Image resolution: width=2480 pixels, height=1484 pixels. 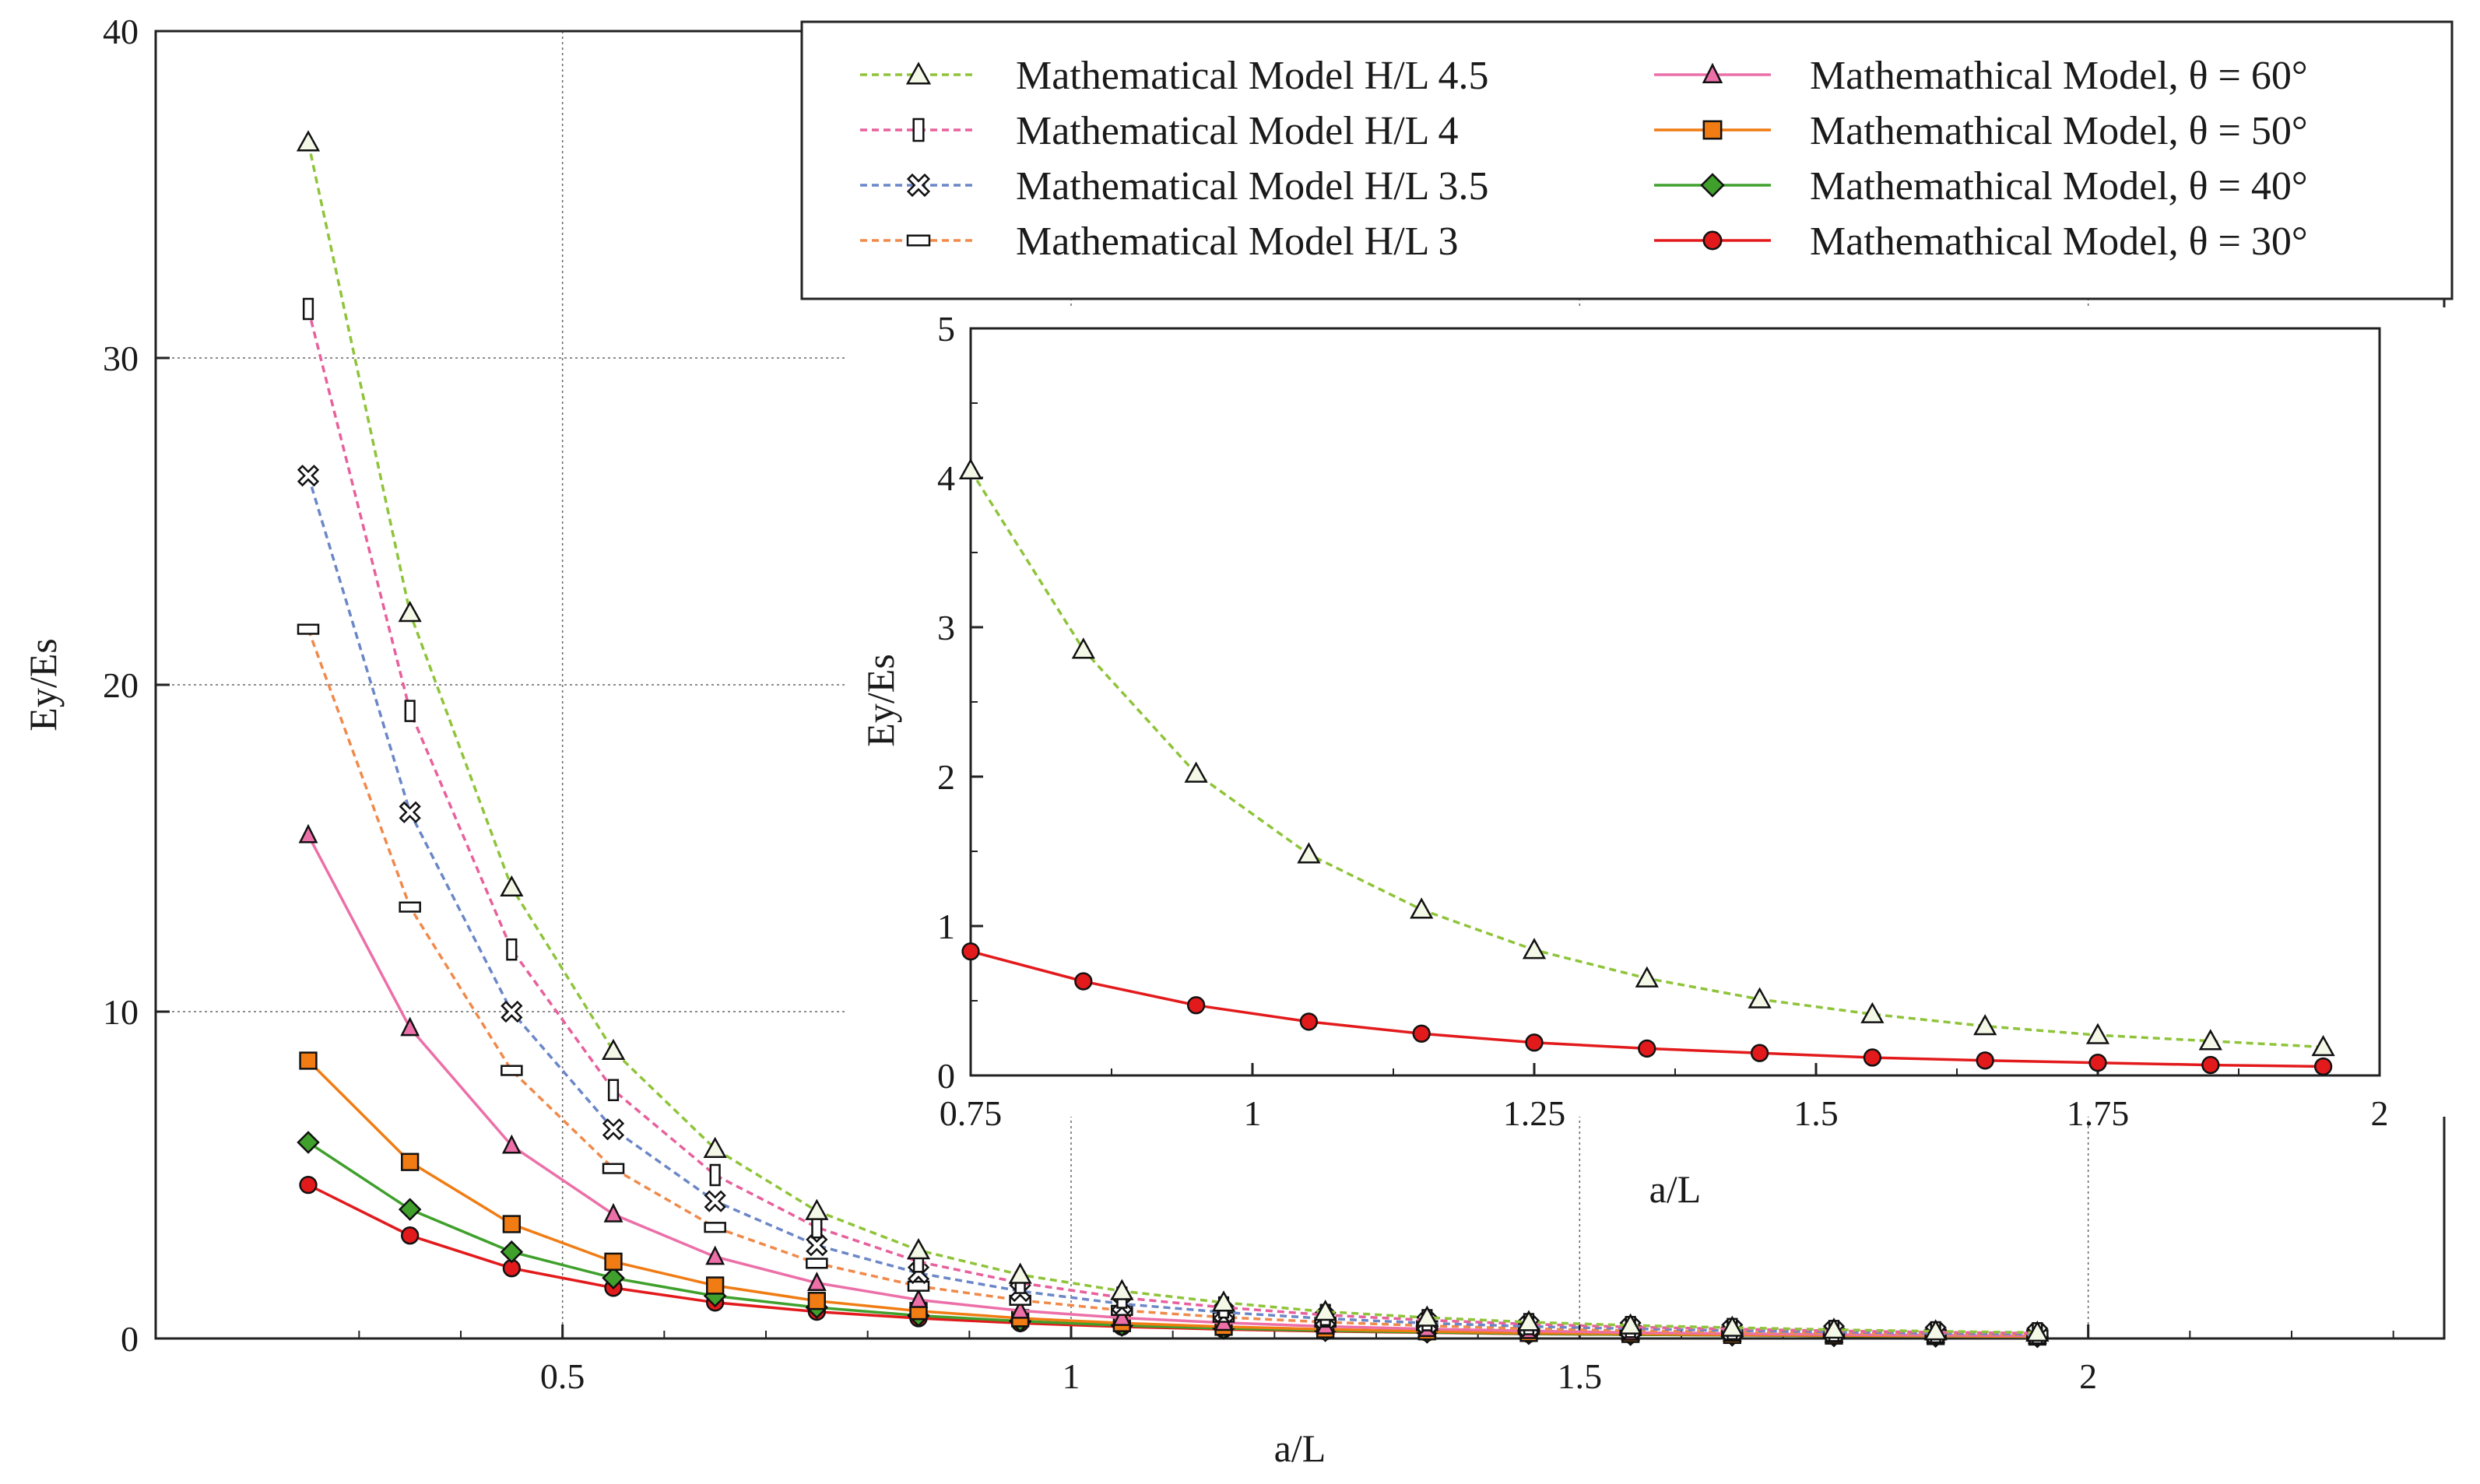 What do you see at coordinates (2059, 131) in the screenshot?
I see `legend-label-th50: Mathemathical Model, θ = 50°` at bounding box center [2059, 131].